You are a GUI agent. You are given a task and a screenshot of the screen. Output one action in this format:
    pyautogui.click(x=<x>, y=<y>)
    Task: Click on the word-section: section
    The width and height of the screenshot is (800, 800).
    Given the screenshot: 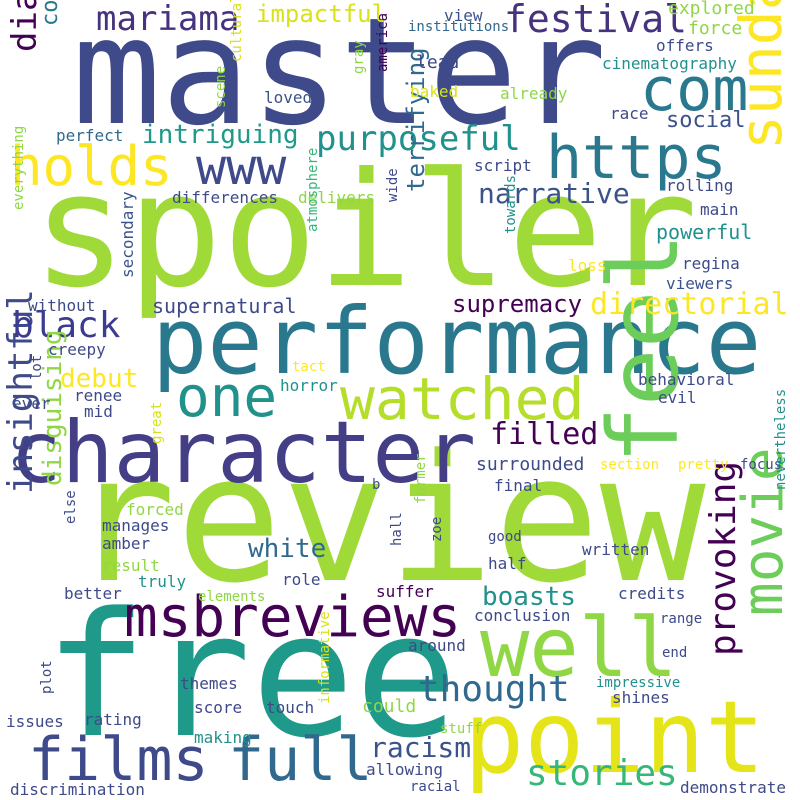 What is the action you would take?
    pyautogui.click(x=630, y=465)
    